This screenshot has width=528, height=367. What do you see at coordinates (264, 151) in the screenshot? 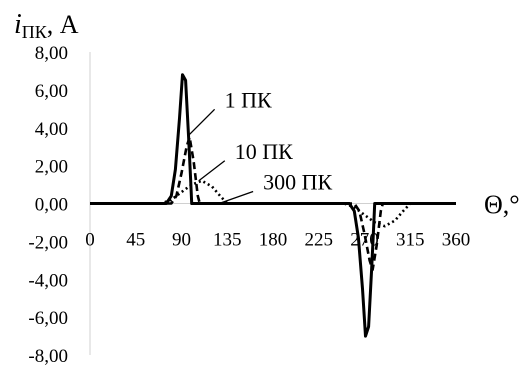
I see `annotation-label: 10 ПК` at bounding box center [264, 151].